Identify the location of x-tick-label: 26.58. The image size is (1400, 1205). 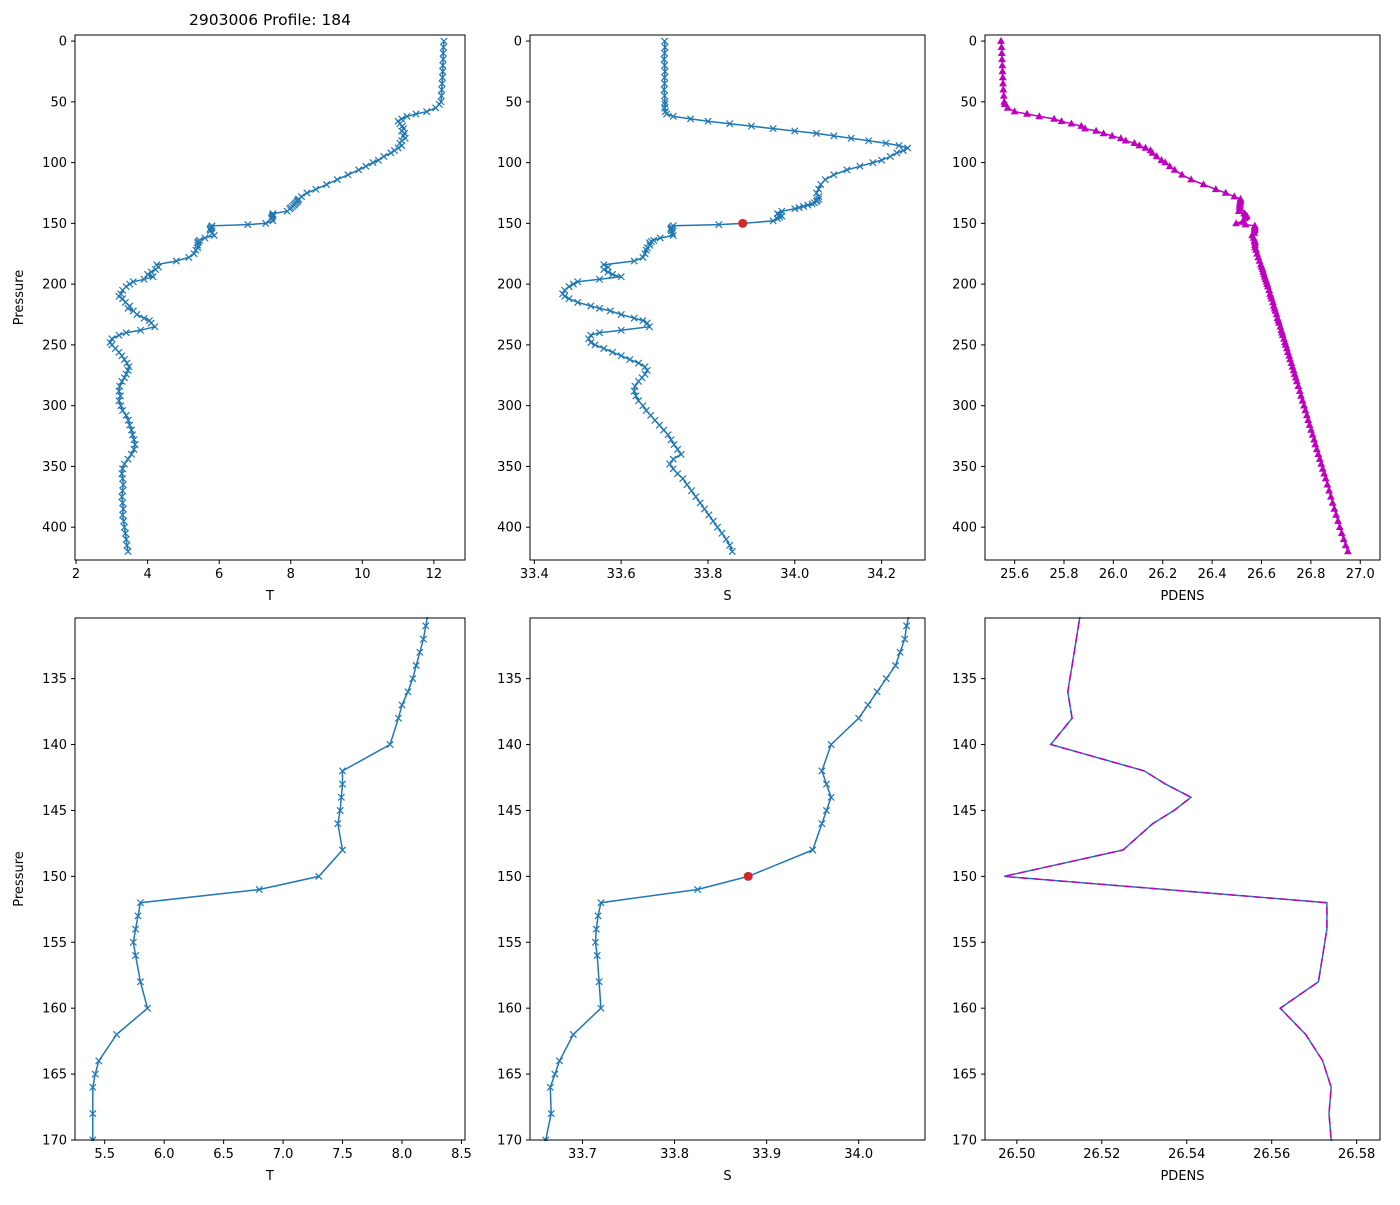
(1356, 1154).